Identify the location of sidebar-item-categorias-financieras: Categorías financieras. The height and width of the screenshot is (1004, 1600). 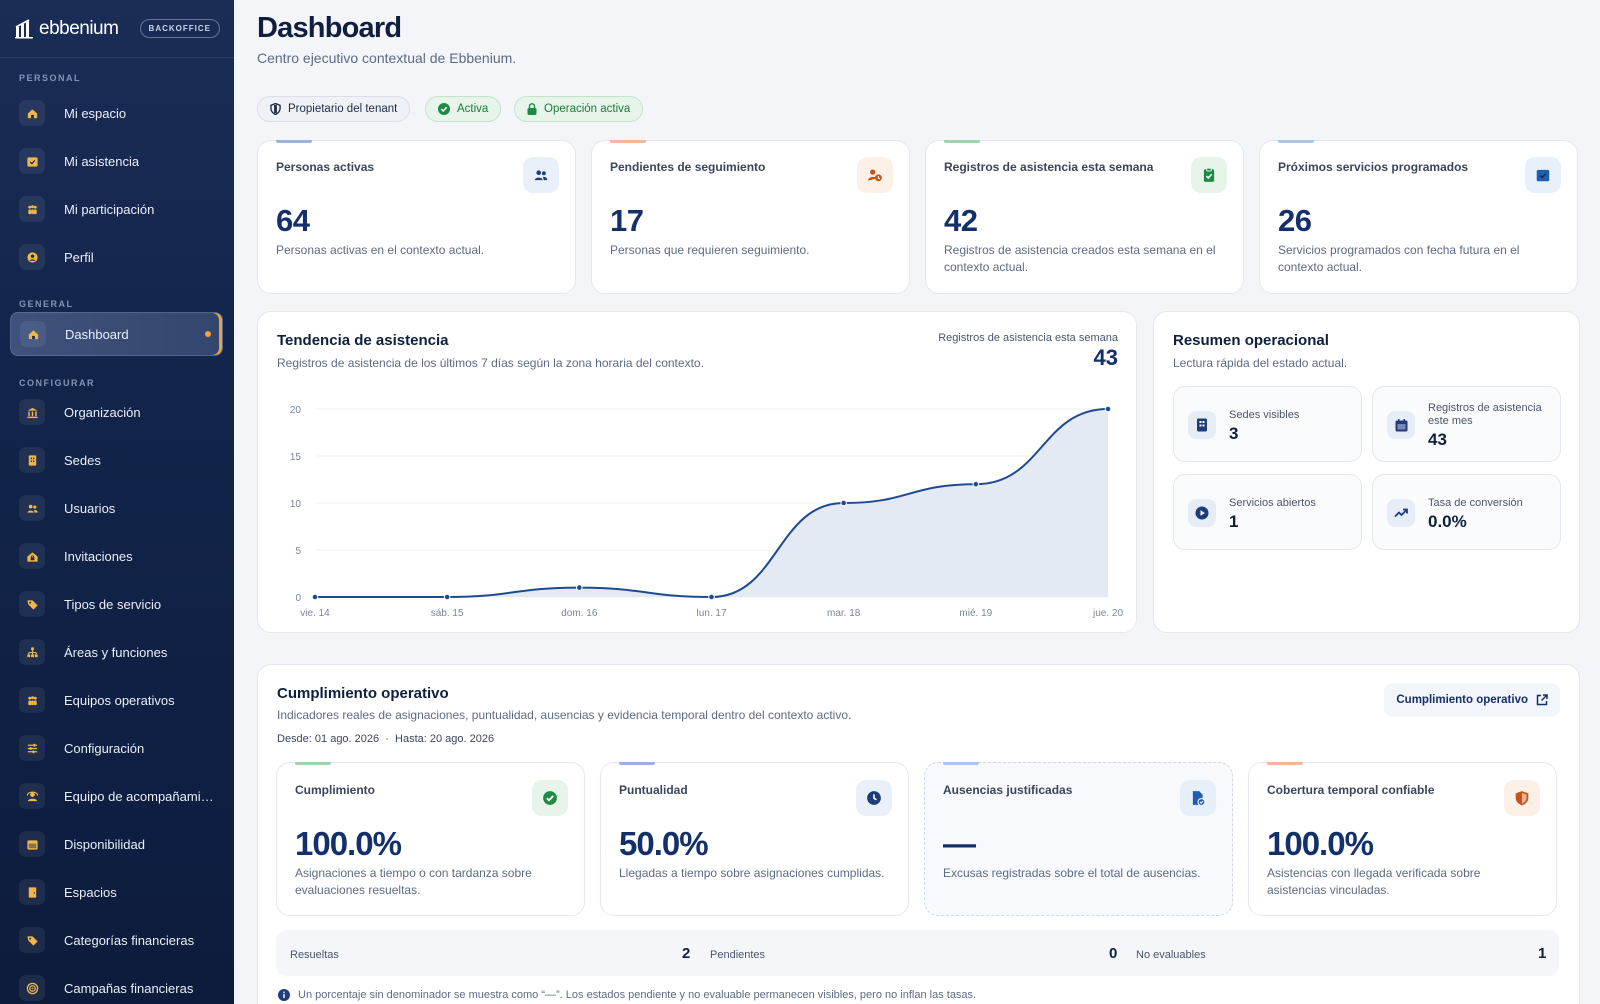
(116, 940).